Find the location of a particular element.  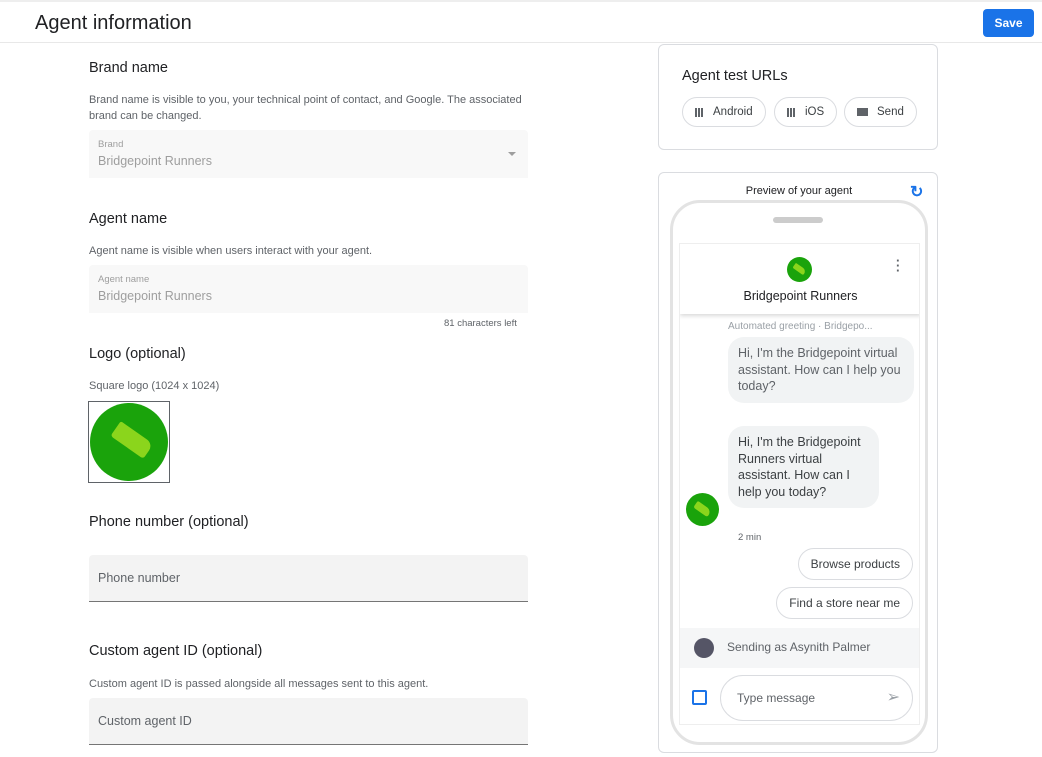

save-button: Save is located at coordinates (1008, 23).